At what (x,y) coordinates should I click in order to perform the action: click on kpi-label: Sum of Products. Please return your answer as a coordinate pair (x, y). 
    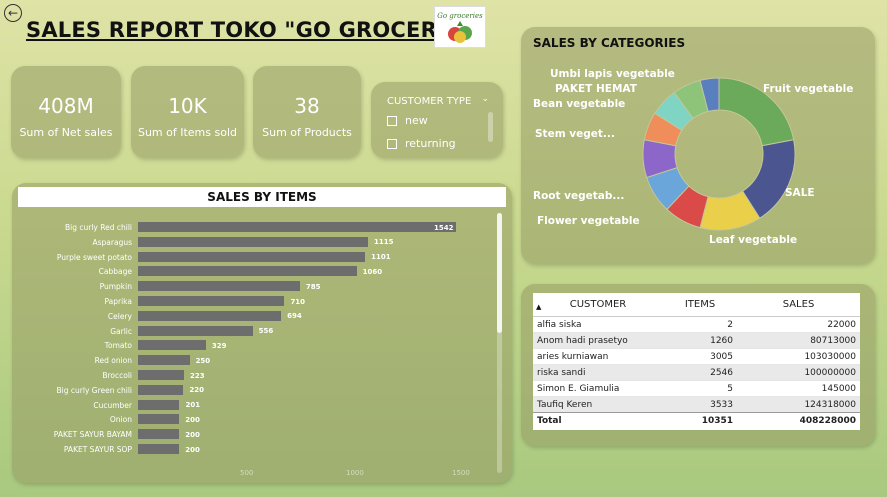
    Looking at the image, I should click on (307, 132).